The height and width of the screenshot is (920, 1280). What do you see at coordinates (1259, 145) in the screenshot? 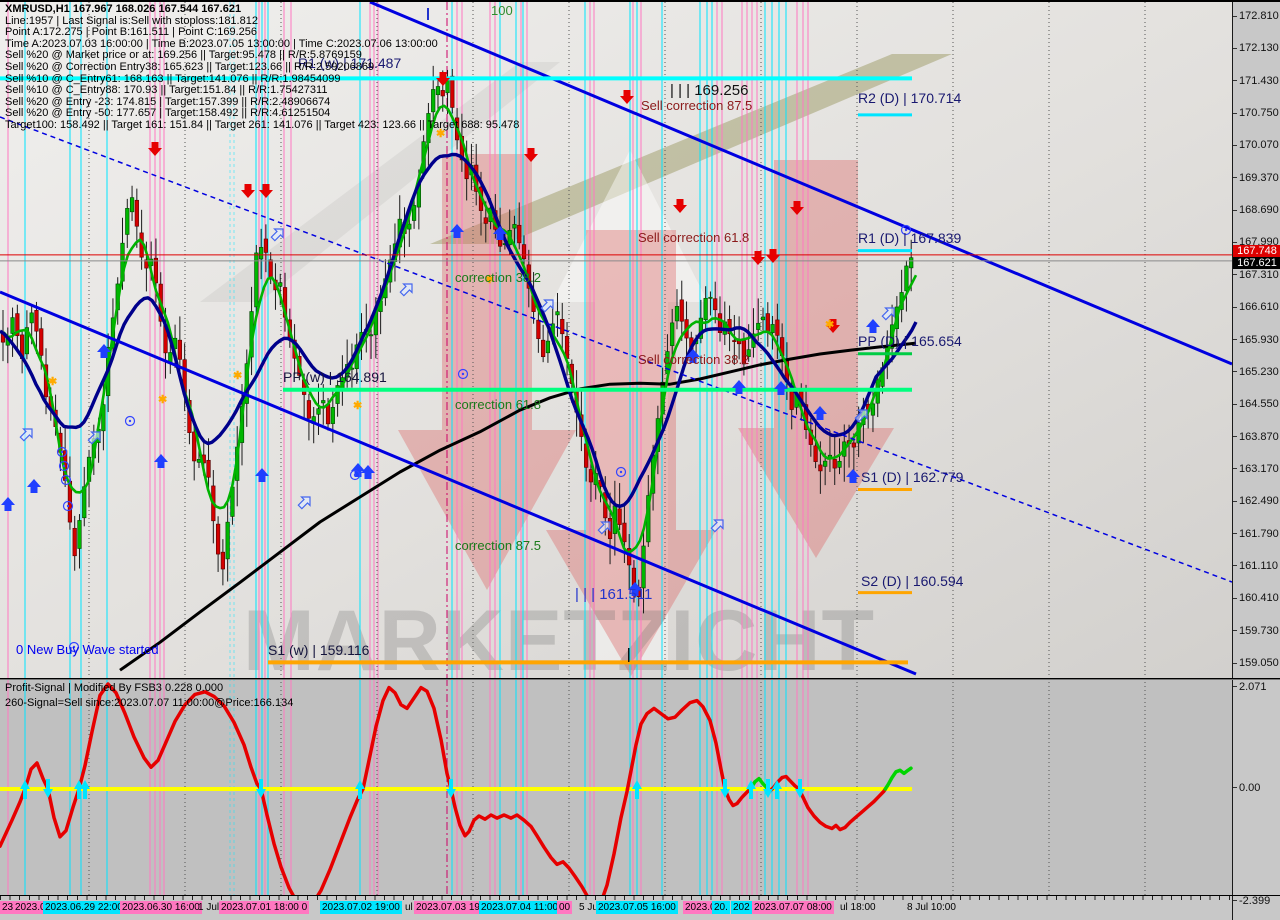
I see `price-tick-label: 170.070` at bounding box center [1259, 145].